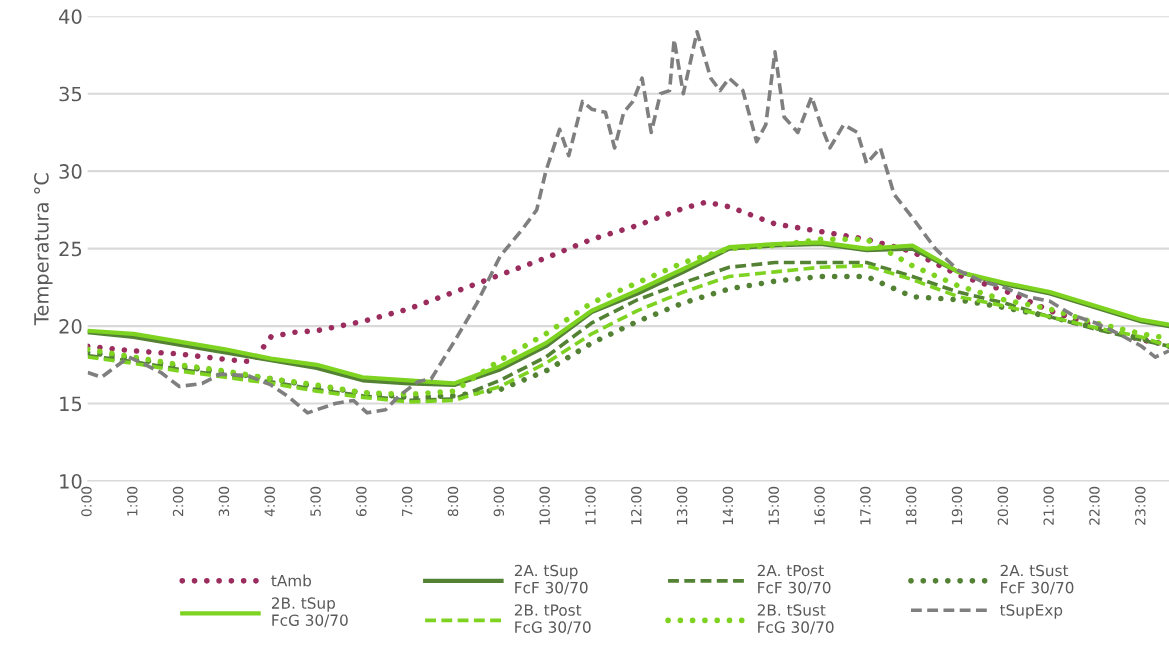 The width and height of the screenshot is (1169, 650). Describe the element at coordinates (132, 501) in the screenshot. I see `x-tick-label: 1:00` at that location.